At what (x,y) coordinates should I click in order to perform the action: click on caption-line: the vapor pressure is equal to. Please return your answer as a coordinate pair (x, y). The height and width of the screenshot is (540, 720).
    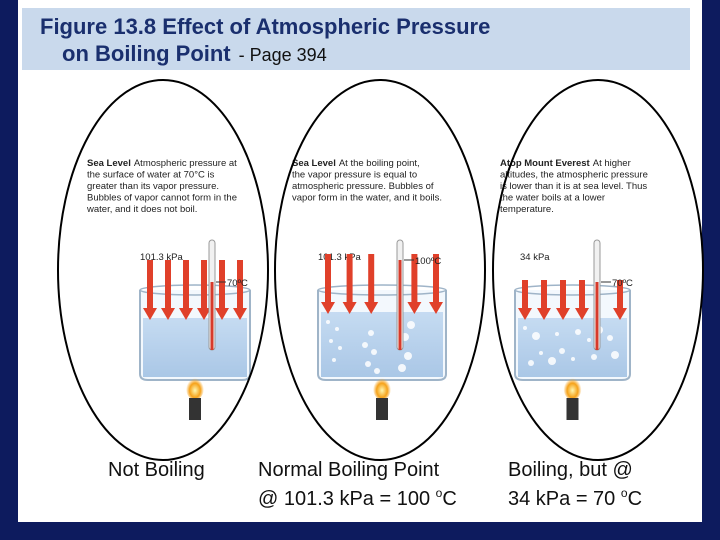
    Looking at the image, I should click on (354, 175).